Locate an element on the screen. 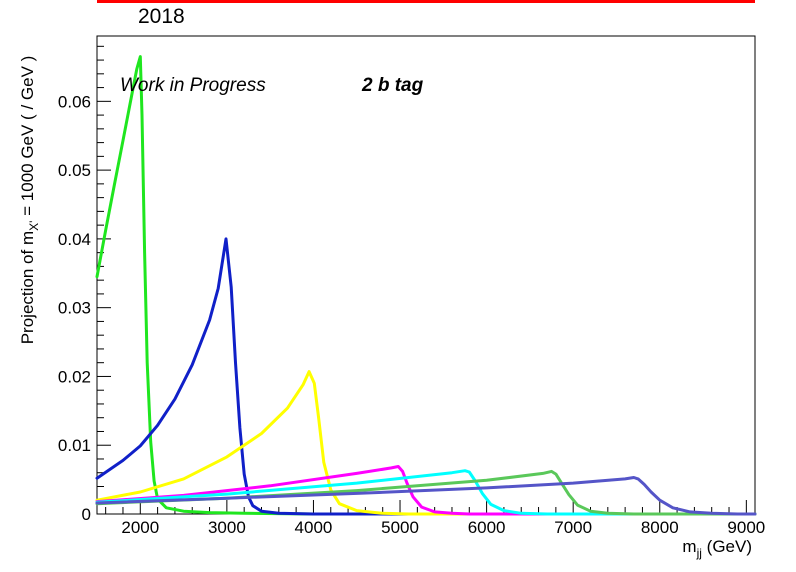  x-tick-label: 5000 is located at coordinates (400, 527).